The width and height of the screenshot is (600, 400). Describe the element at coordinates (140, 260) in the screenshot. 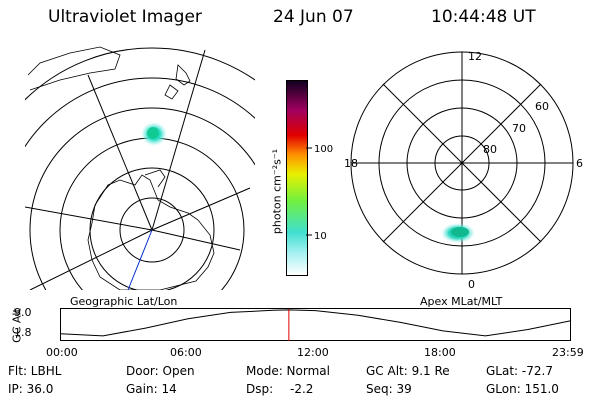

I see `satellite-track` at that location.